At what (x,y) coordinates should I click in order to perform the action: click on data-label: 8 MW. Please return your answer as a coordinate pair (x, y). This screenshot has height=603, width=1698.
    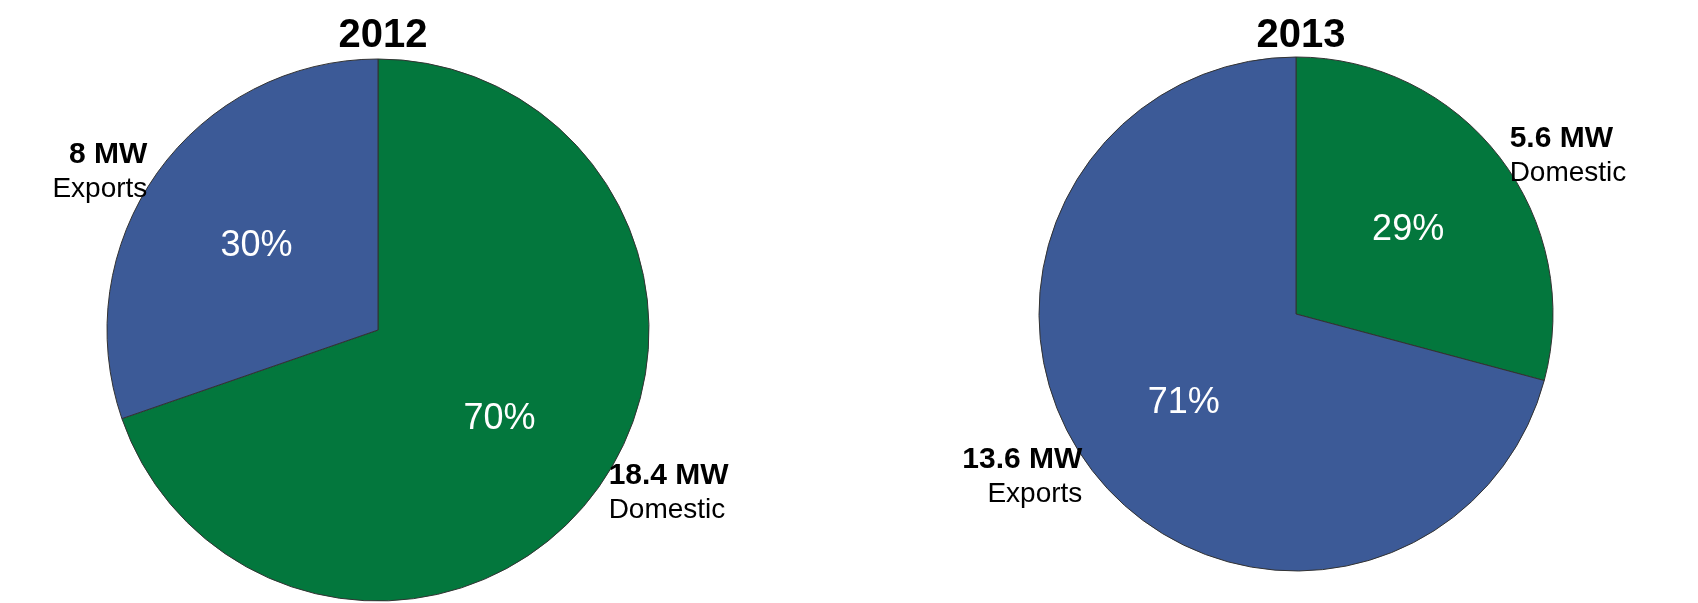
    Looking at the image, I should click on (109, 152).